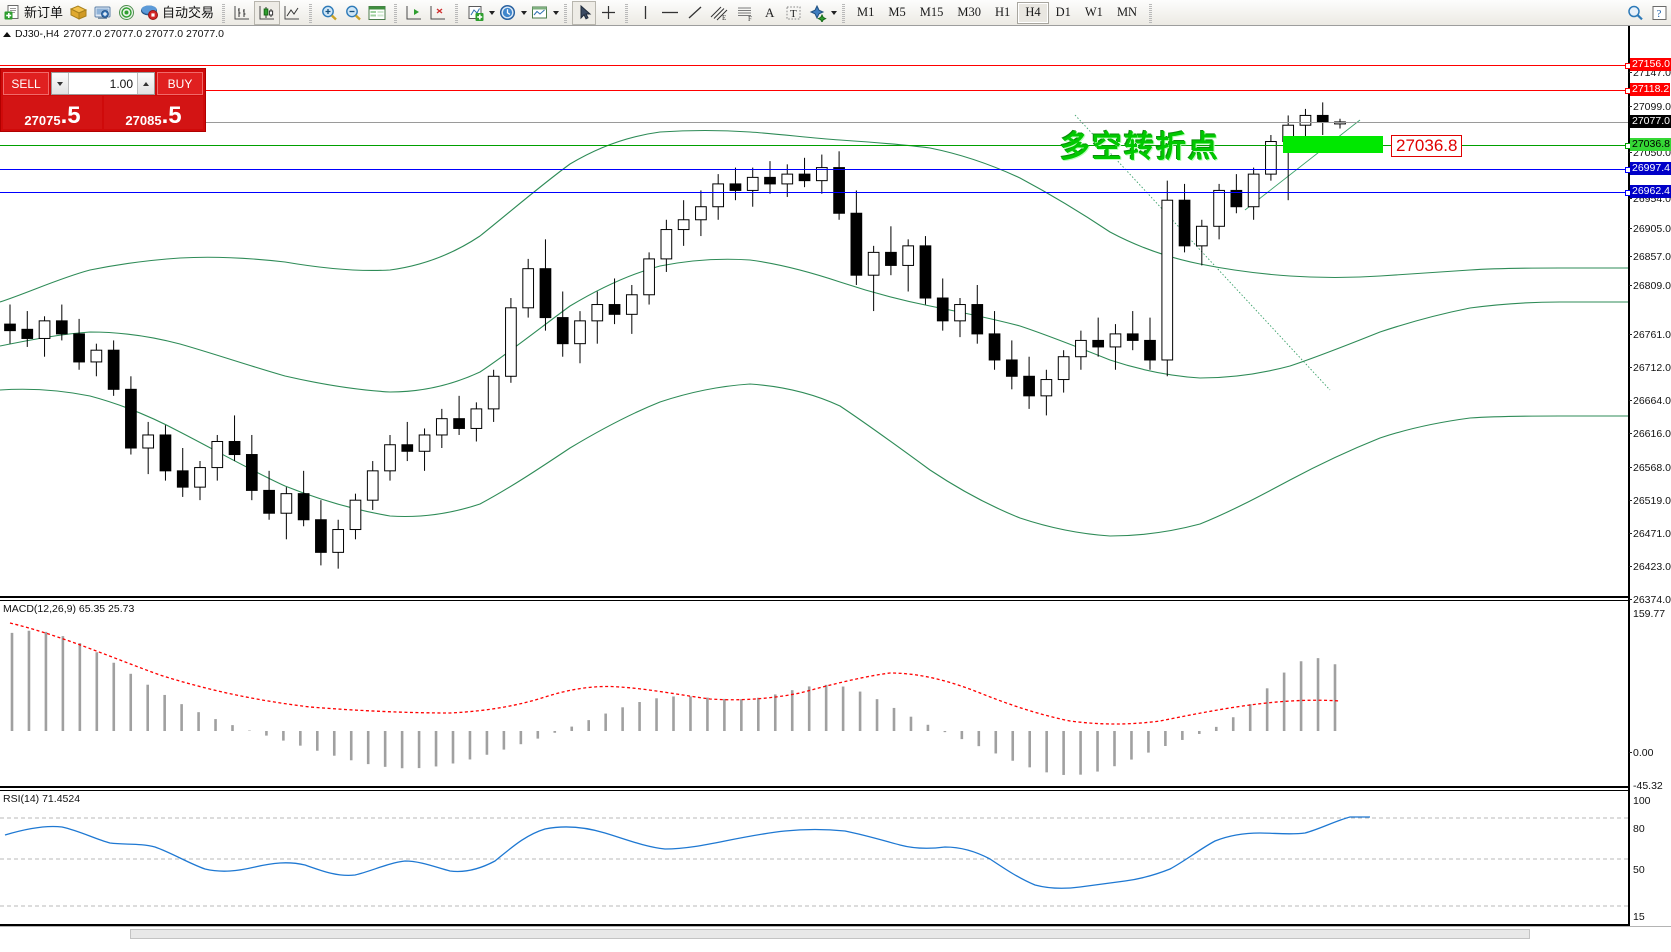  What do you see at coordinates (69, 609) in the screenshot?
I see `macd-label: MACD(12,26,9) 65.35 25.73` at bounding box center [69, 609].